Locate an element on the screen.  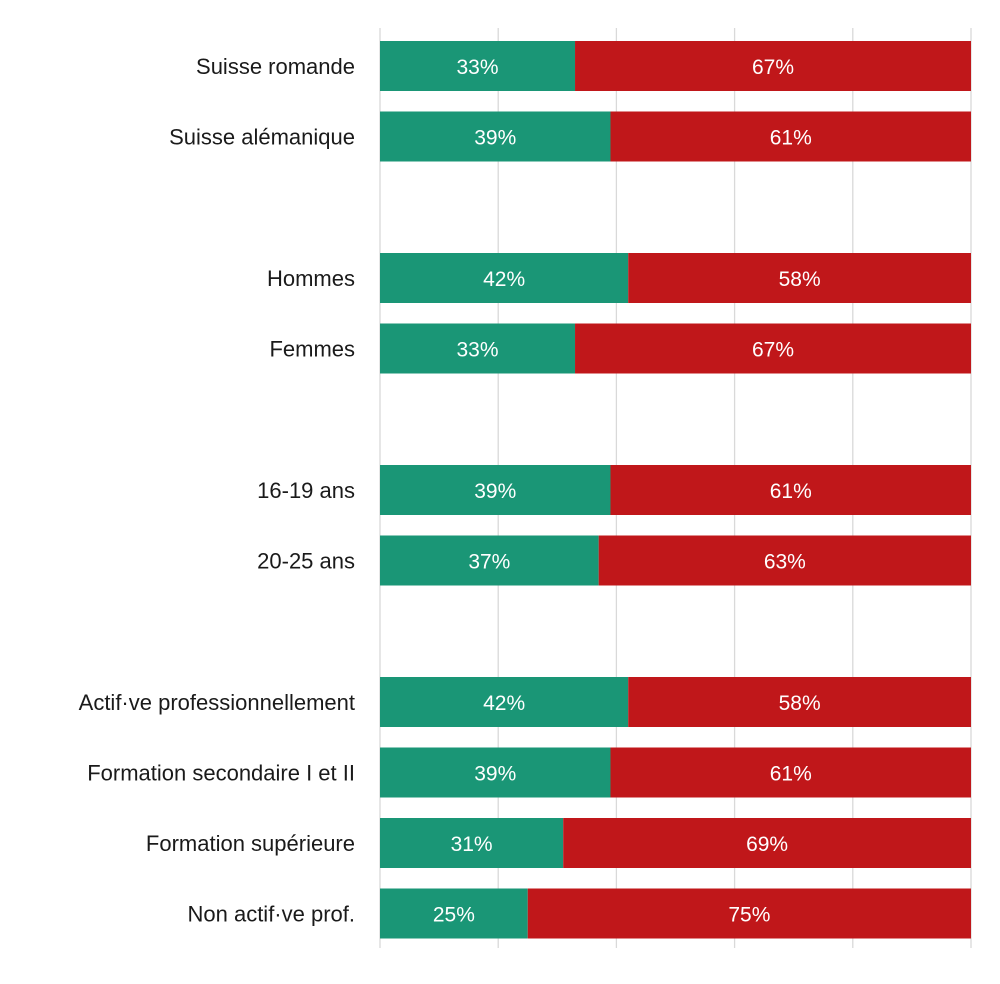
category-label: Femmes is located at coordinates (312, 349).